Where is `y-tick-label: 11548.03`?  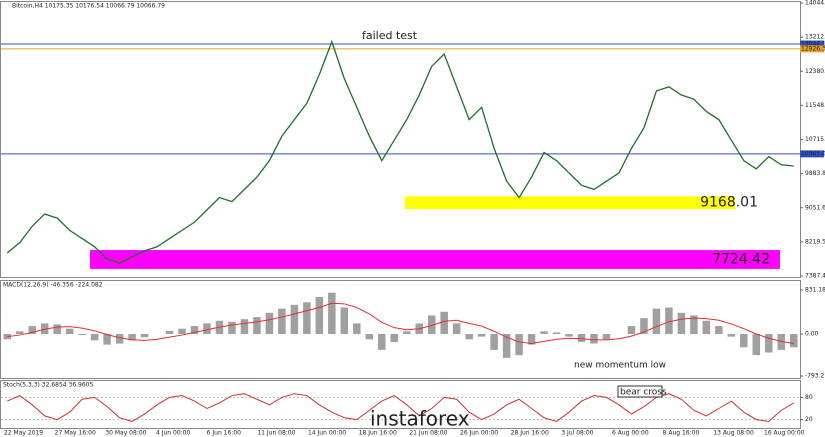
y-tick-label: 11548.03 is located at coordinates (815, 105).